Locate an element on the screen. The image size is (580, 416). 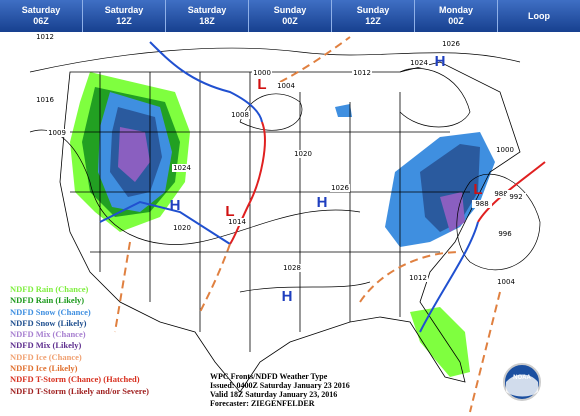
pressure-label: 992 is located at coordinates (515, 197).